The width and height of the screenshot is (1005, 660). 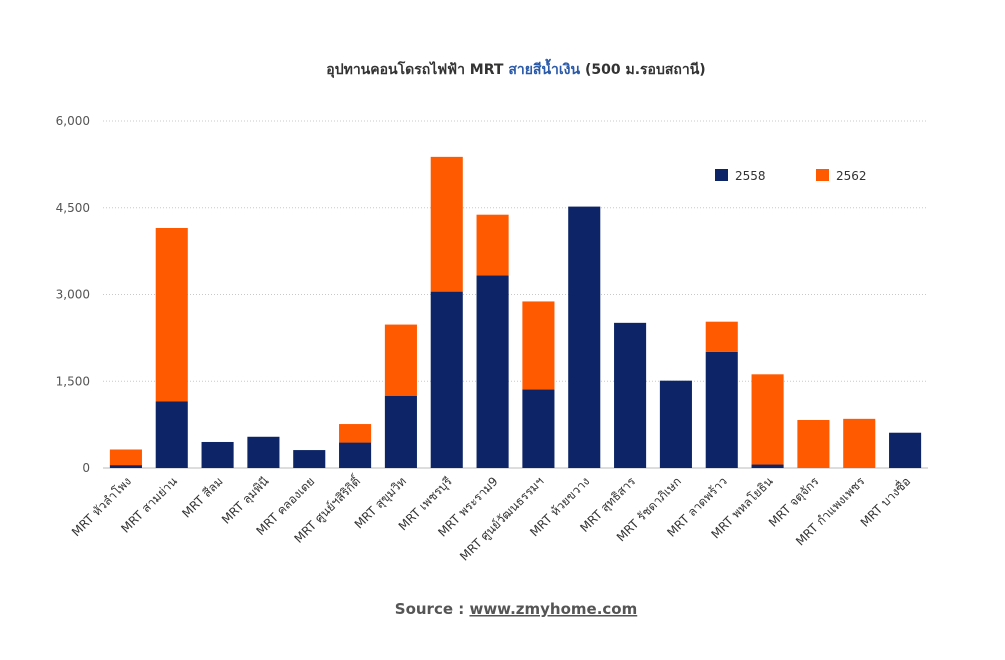 I want to click on y-tick-label: 1,500, so click(x=73, y=381).